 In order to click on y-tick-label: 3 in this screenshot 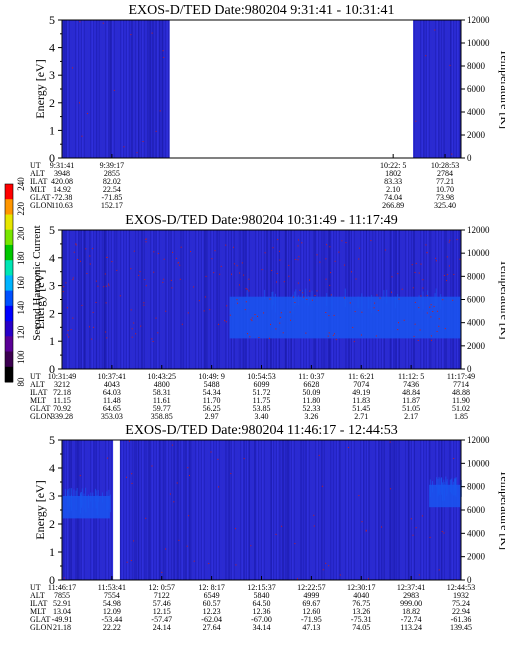, I will do `click(52, 286)`.